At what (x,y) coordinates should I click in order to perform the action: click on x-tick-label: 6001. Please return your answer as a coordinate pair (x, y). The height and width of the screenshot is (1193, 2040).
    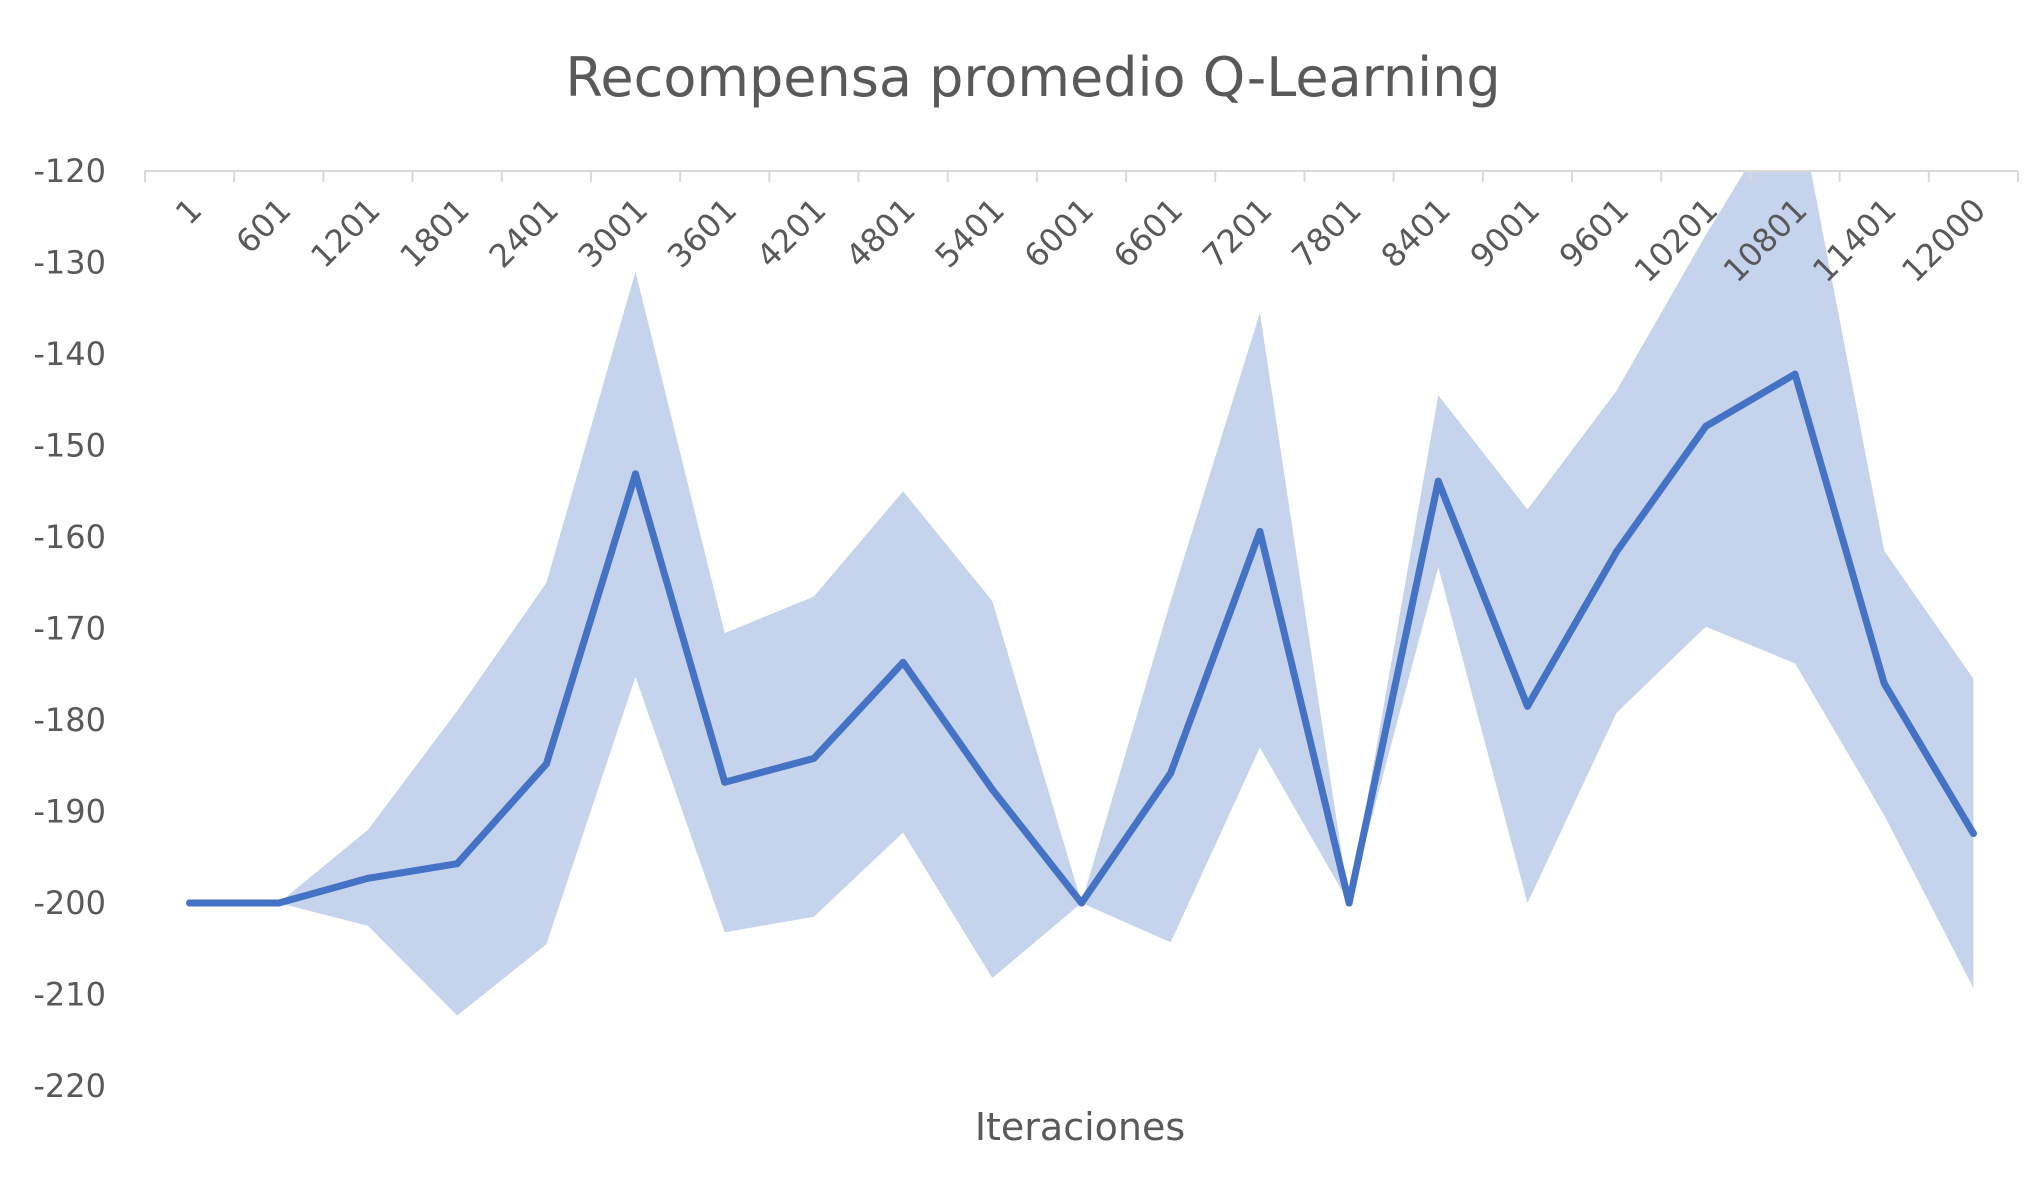
    Looking at the image, I should click on (1059, 233).